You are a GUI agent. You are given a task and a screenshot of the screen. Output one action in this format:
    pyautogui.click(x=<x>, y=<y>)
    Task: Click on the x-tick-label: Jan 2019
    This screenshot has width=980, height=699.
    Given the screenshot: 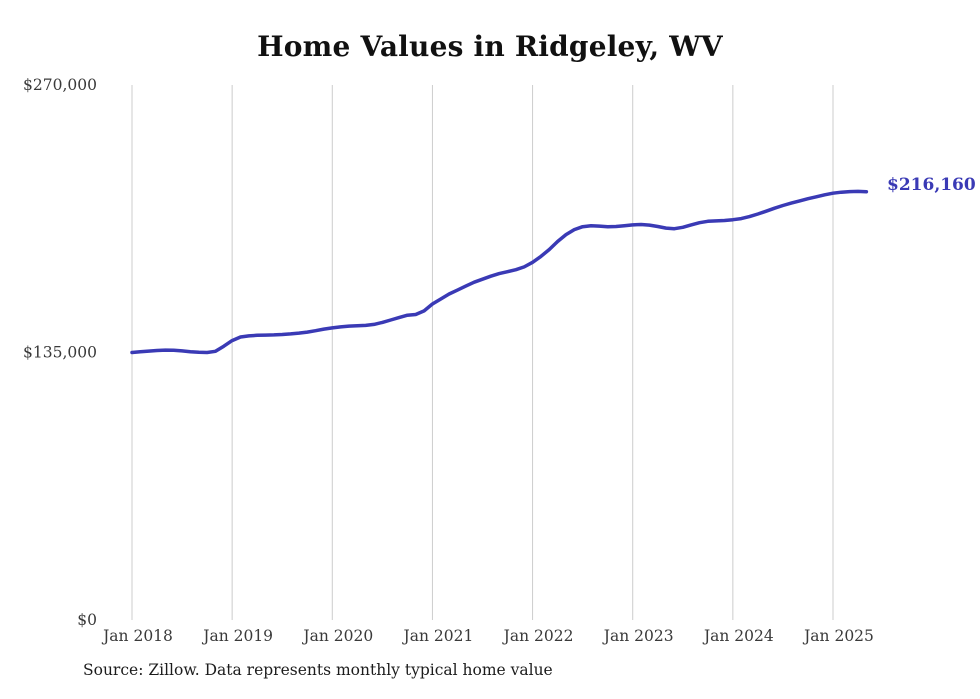 What is the action you would take?
    pyautogui.click(x=237, y=636)
    